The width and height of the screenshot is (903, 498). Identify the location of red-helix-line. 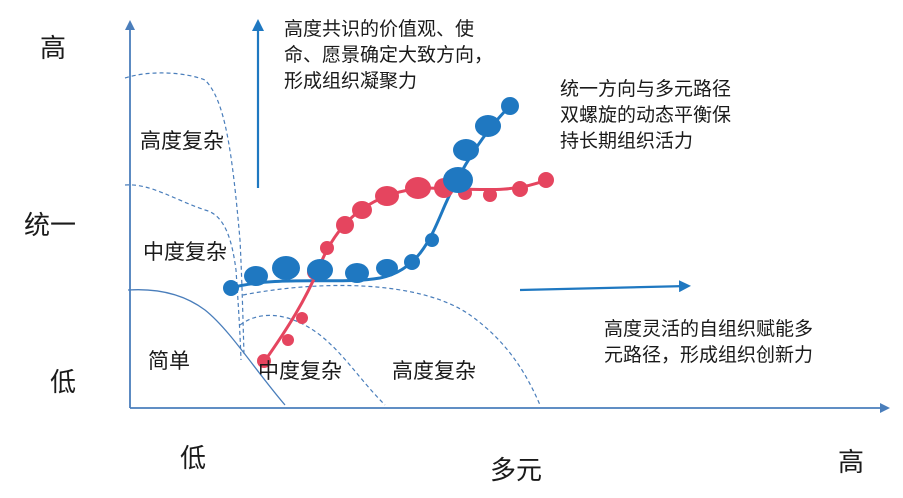
(404, 270).